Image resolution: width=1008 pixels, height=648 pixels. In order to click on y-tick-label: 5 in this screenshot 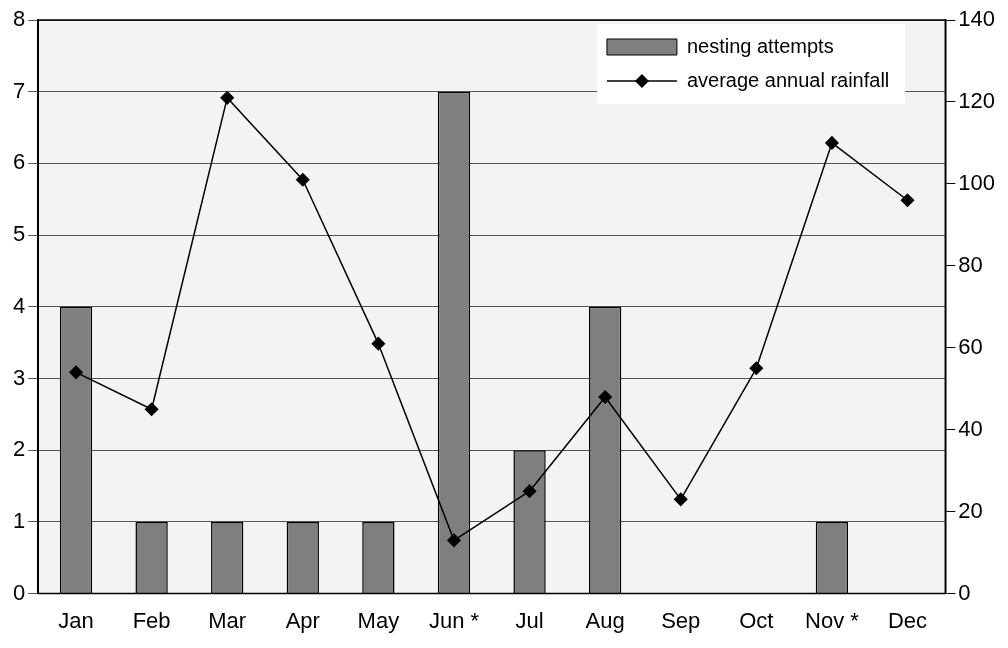, I will do `click(19, 234)`.